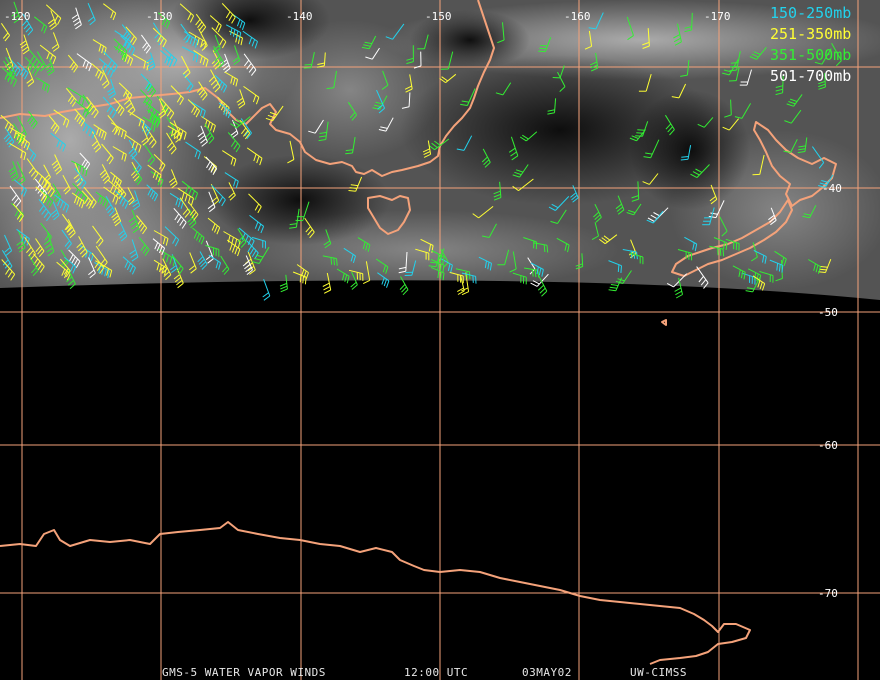 This screenshot has width=880, height=680. What do you see at coordinates (436, 672) in the screenshot?
I see `footer-time: 12:00 UTC` at bounding box center [436, 672].